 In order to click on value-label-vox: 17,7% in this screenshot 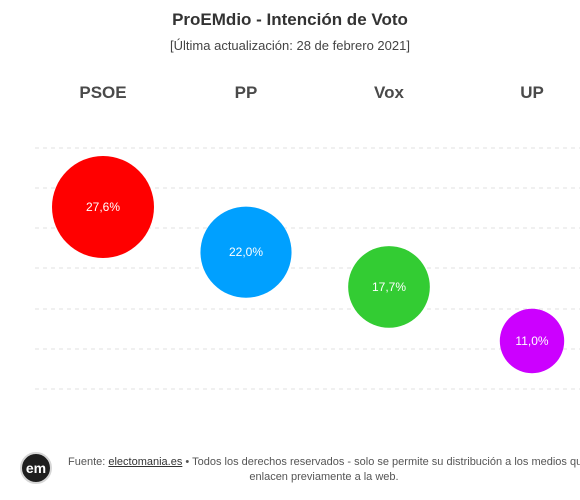, I will do `click(389, 287)`.